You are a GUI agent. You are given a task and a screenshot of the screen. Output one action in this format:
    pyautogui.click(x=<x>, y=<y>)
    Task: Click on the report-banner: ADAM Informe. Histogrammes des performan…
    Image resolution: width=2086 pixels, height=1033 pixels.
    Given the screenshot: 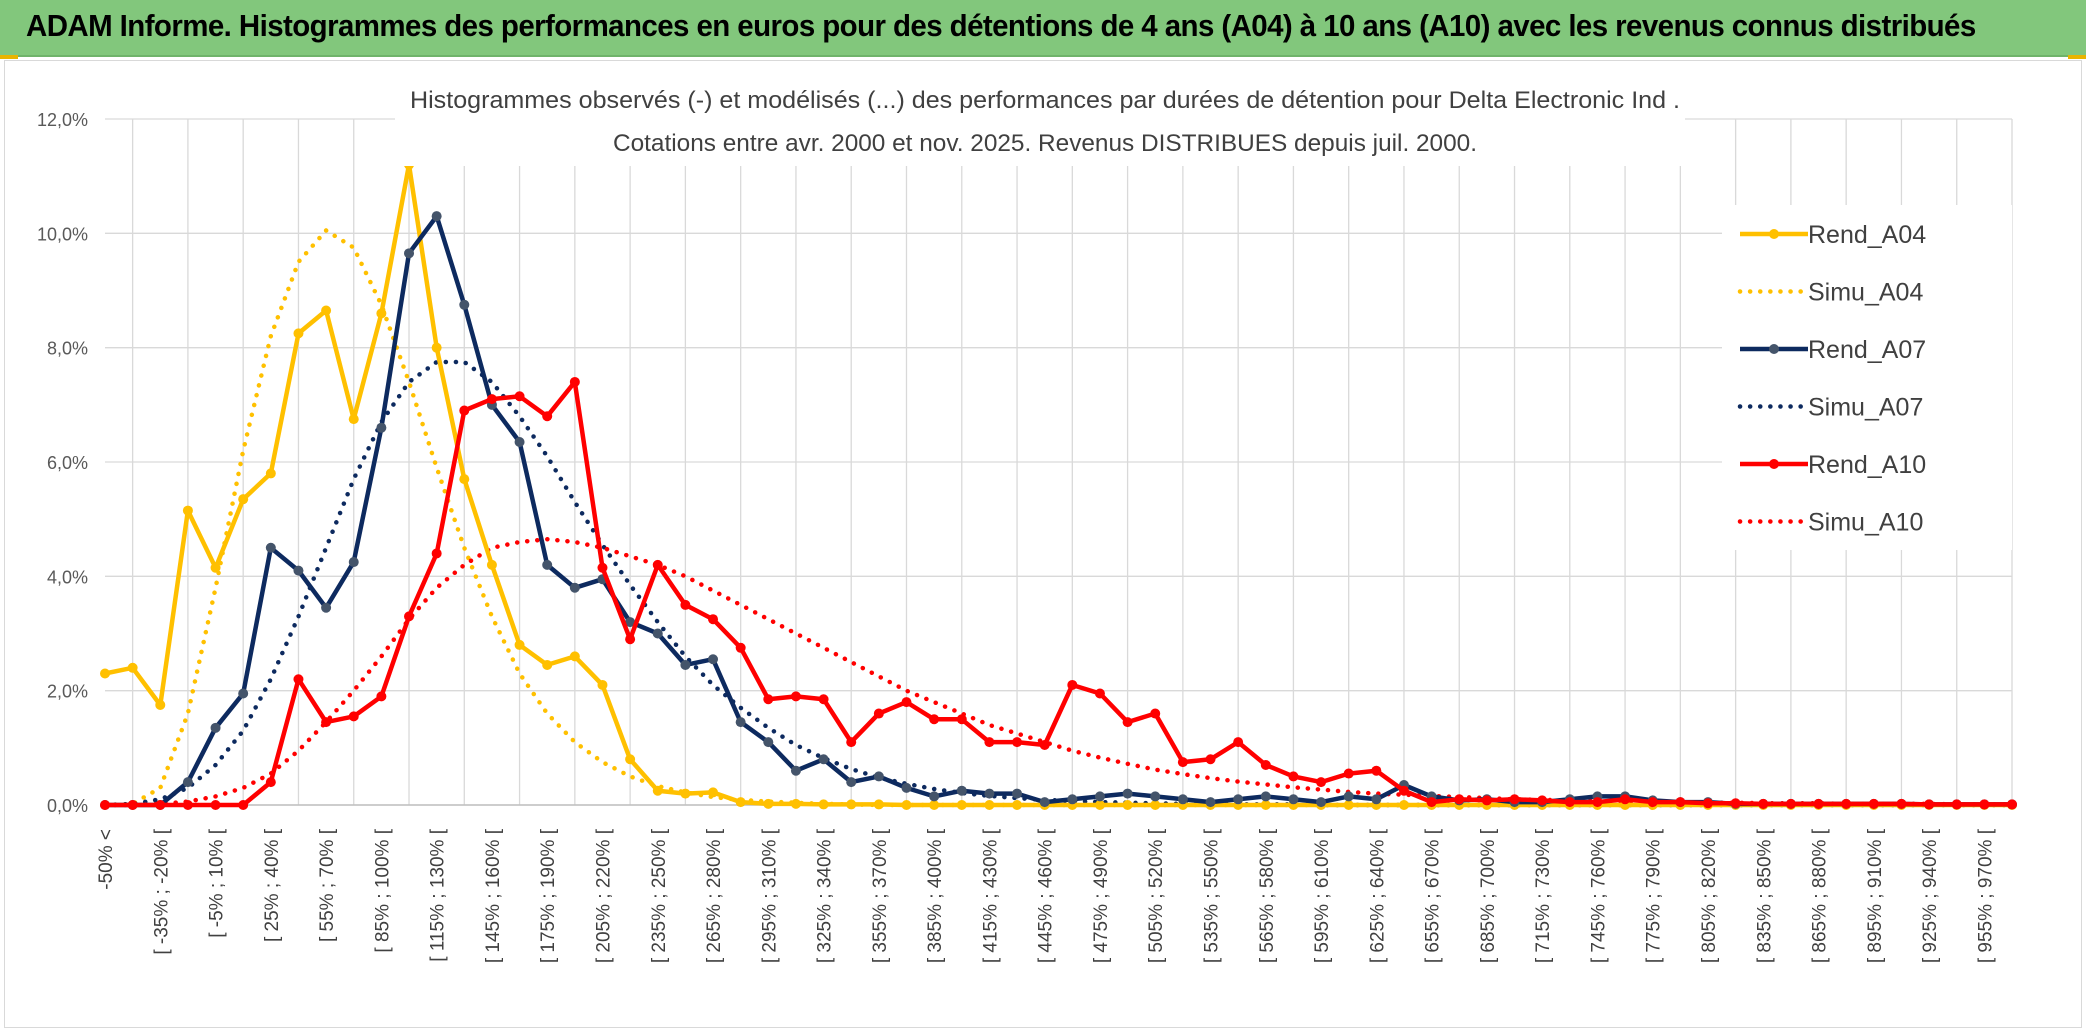 What is the action you would take?
    pyautogui.click(x=1043, y=28)
    